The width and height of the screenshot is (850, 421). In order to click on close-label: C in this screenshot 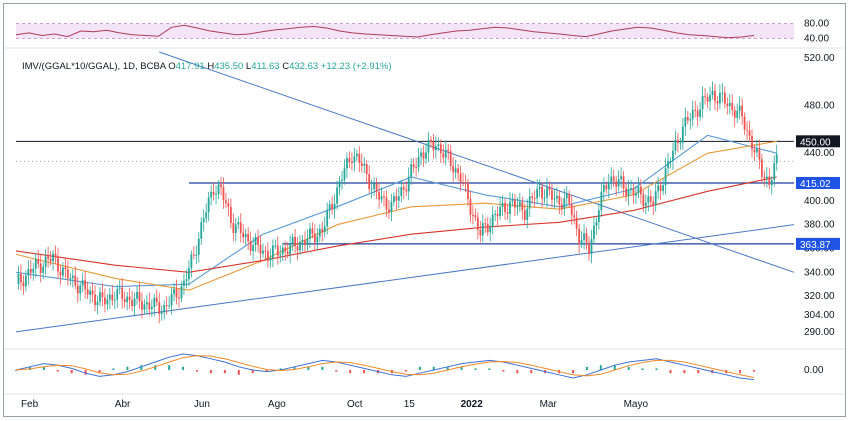, I will do `click(286, 66)`.